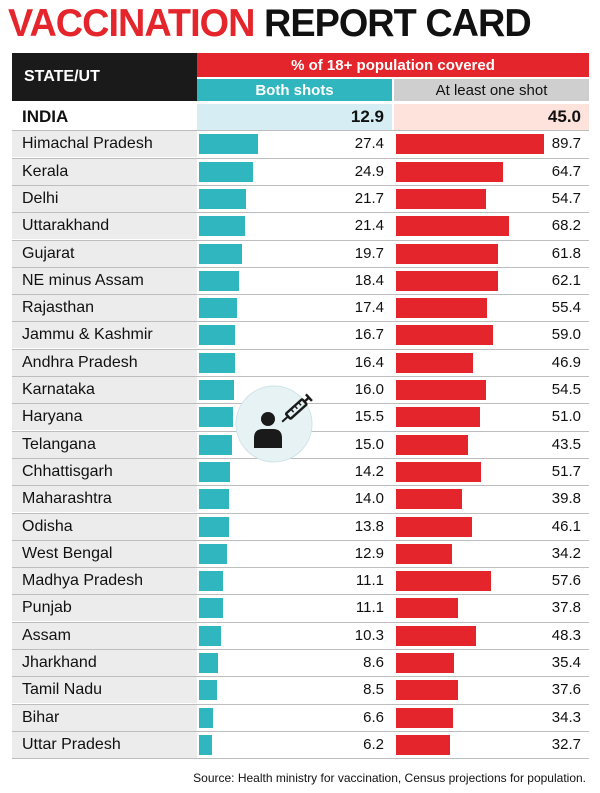 This screenshot has height=793, width=600. What do you see at coordinates (566, 717) in the screenshot?
I see `one-shot-value: 34.3` at bounding box center [566, 717].